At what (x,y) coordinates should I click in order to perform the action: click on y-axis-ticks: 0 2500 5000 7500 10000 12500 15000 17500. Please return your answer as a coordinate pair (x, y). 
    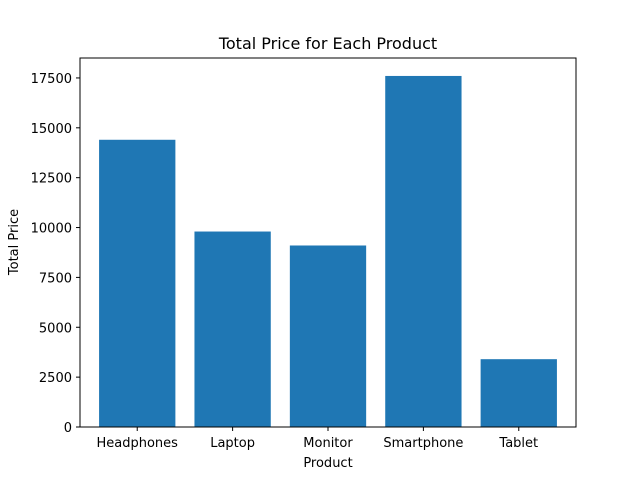
    Looking at the image, I should click on (55, 254).